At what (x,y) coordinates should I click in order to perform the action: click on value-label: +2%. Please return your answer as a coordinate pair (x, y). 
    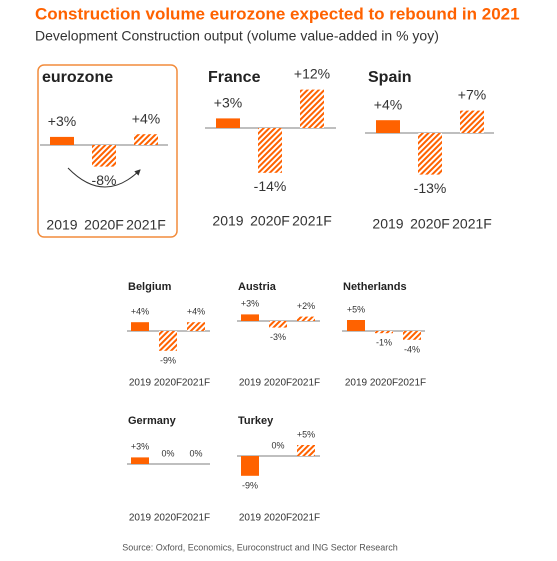
    Looking at the image, I should click on (306, 306).